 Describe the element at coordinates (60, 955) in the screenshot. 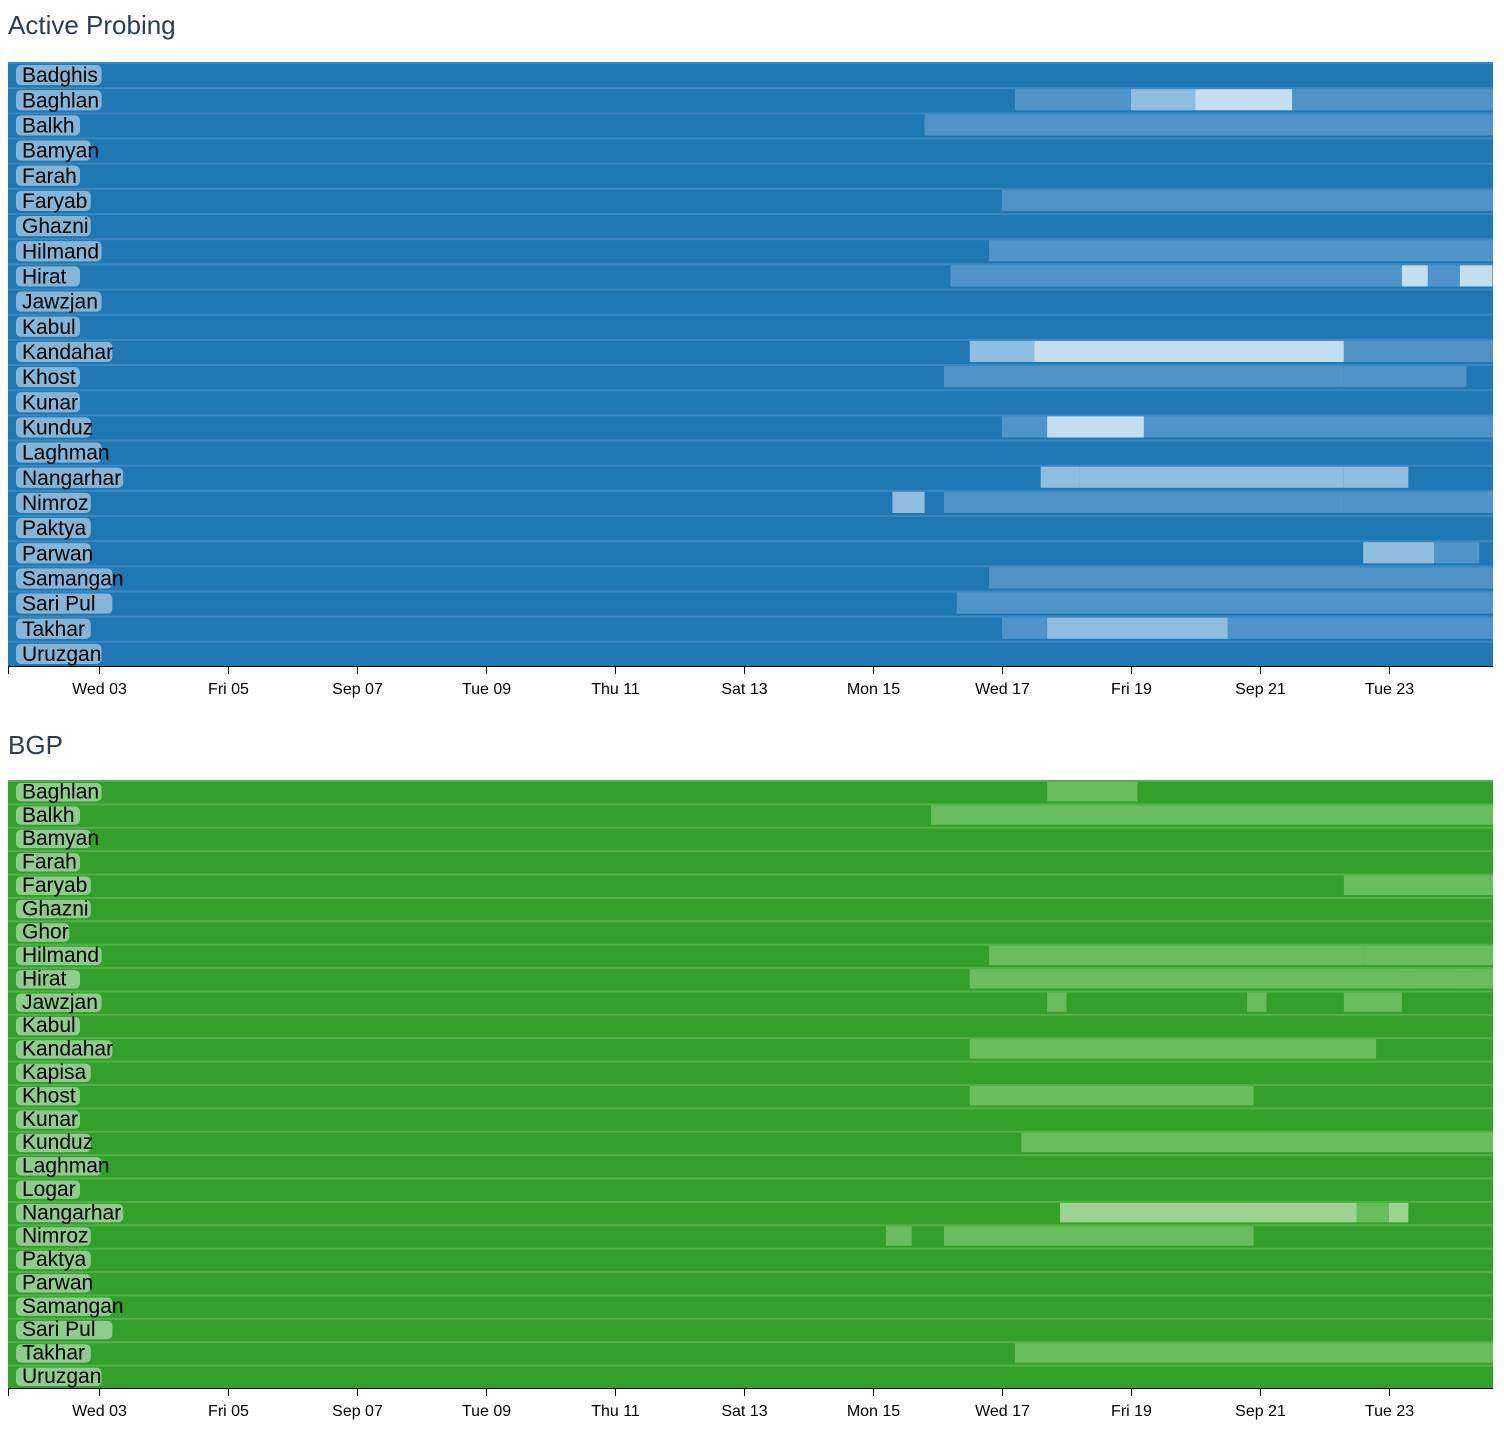

I see `row-label: Hilmand` at that location.